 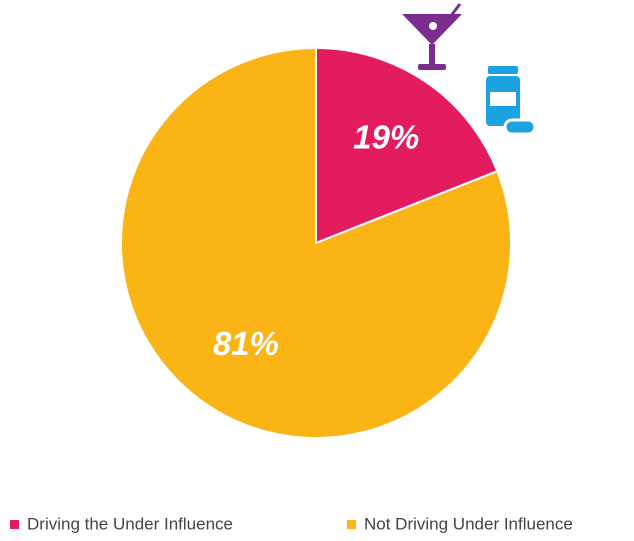 What do you see at coordinates (386, 136) in the screenshot?
I see `value-label: 19%` at bounding box center [386, 136].